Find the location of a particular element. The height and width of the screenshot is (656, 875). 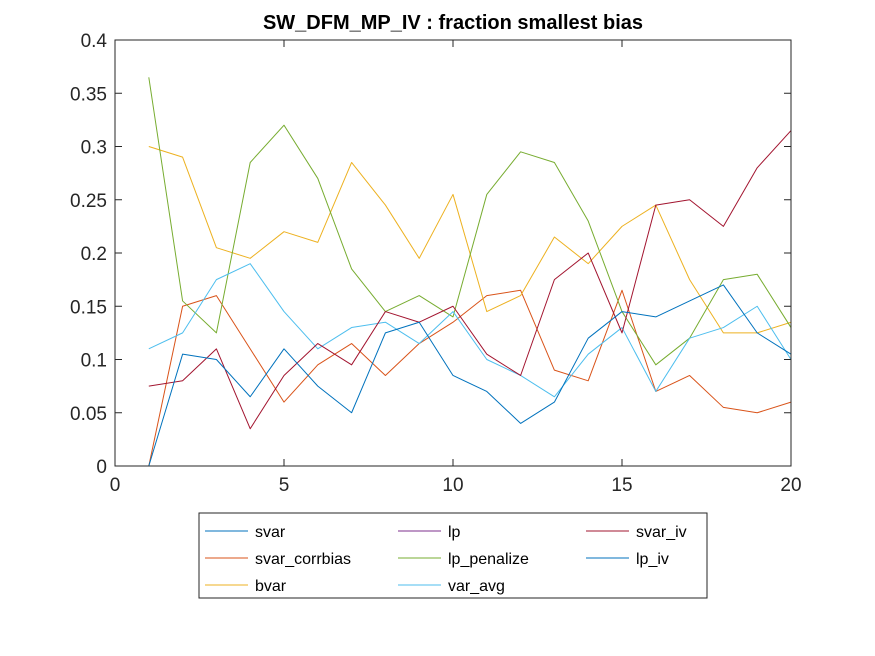

legend-label-svar: svar is located at coordinates (270, 532).